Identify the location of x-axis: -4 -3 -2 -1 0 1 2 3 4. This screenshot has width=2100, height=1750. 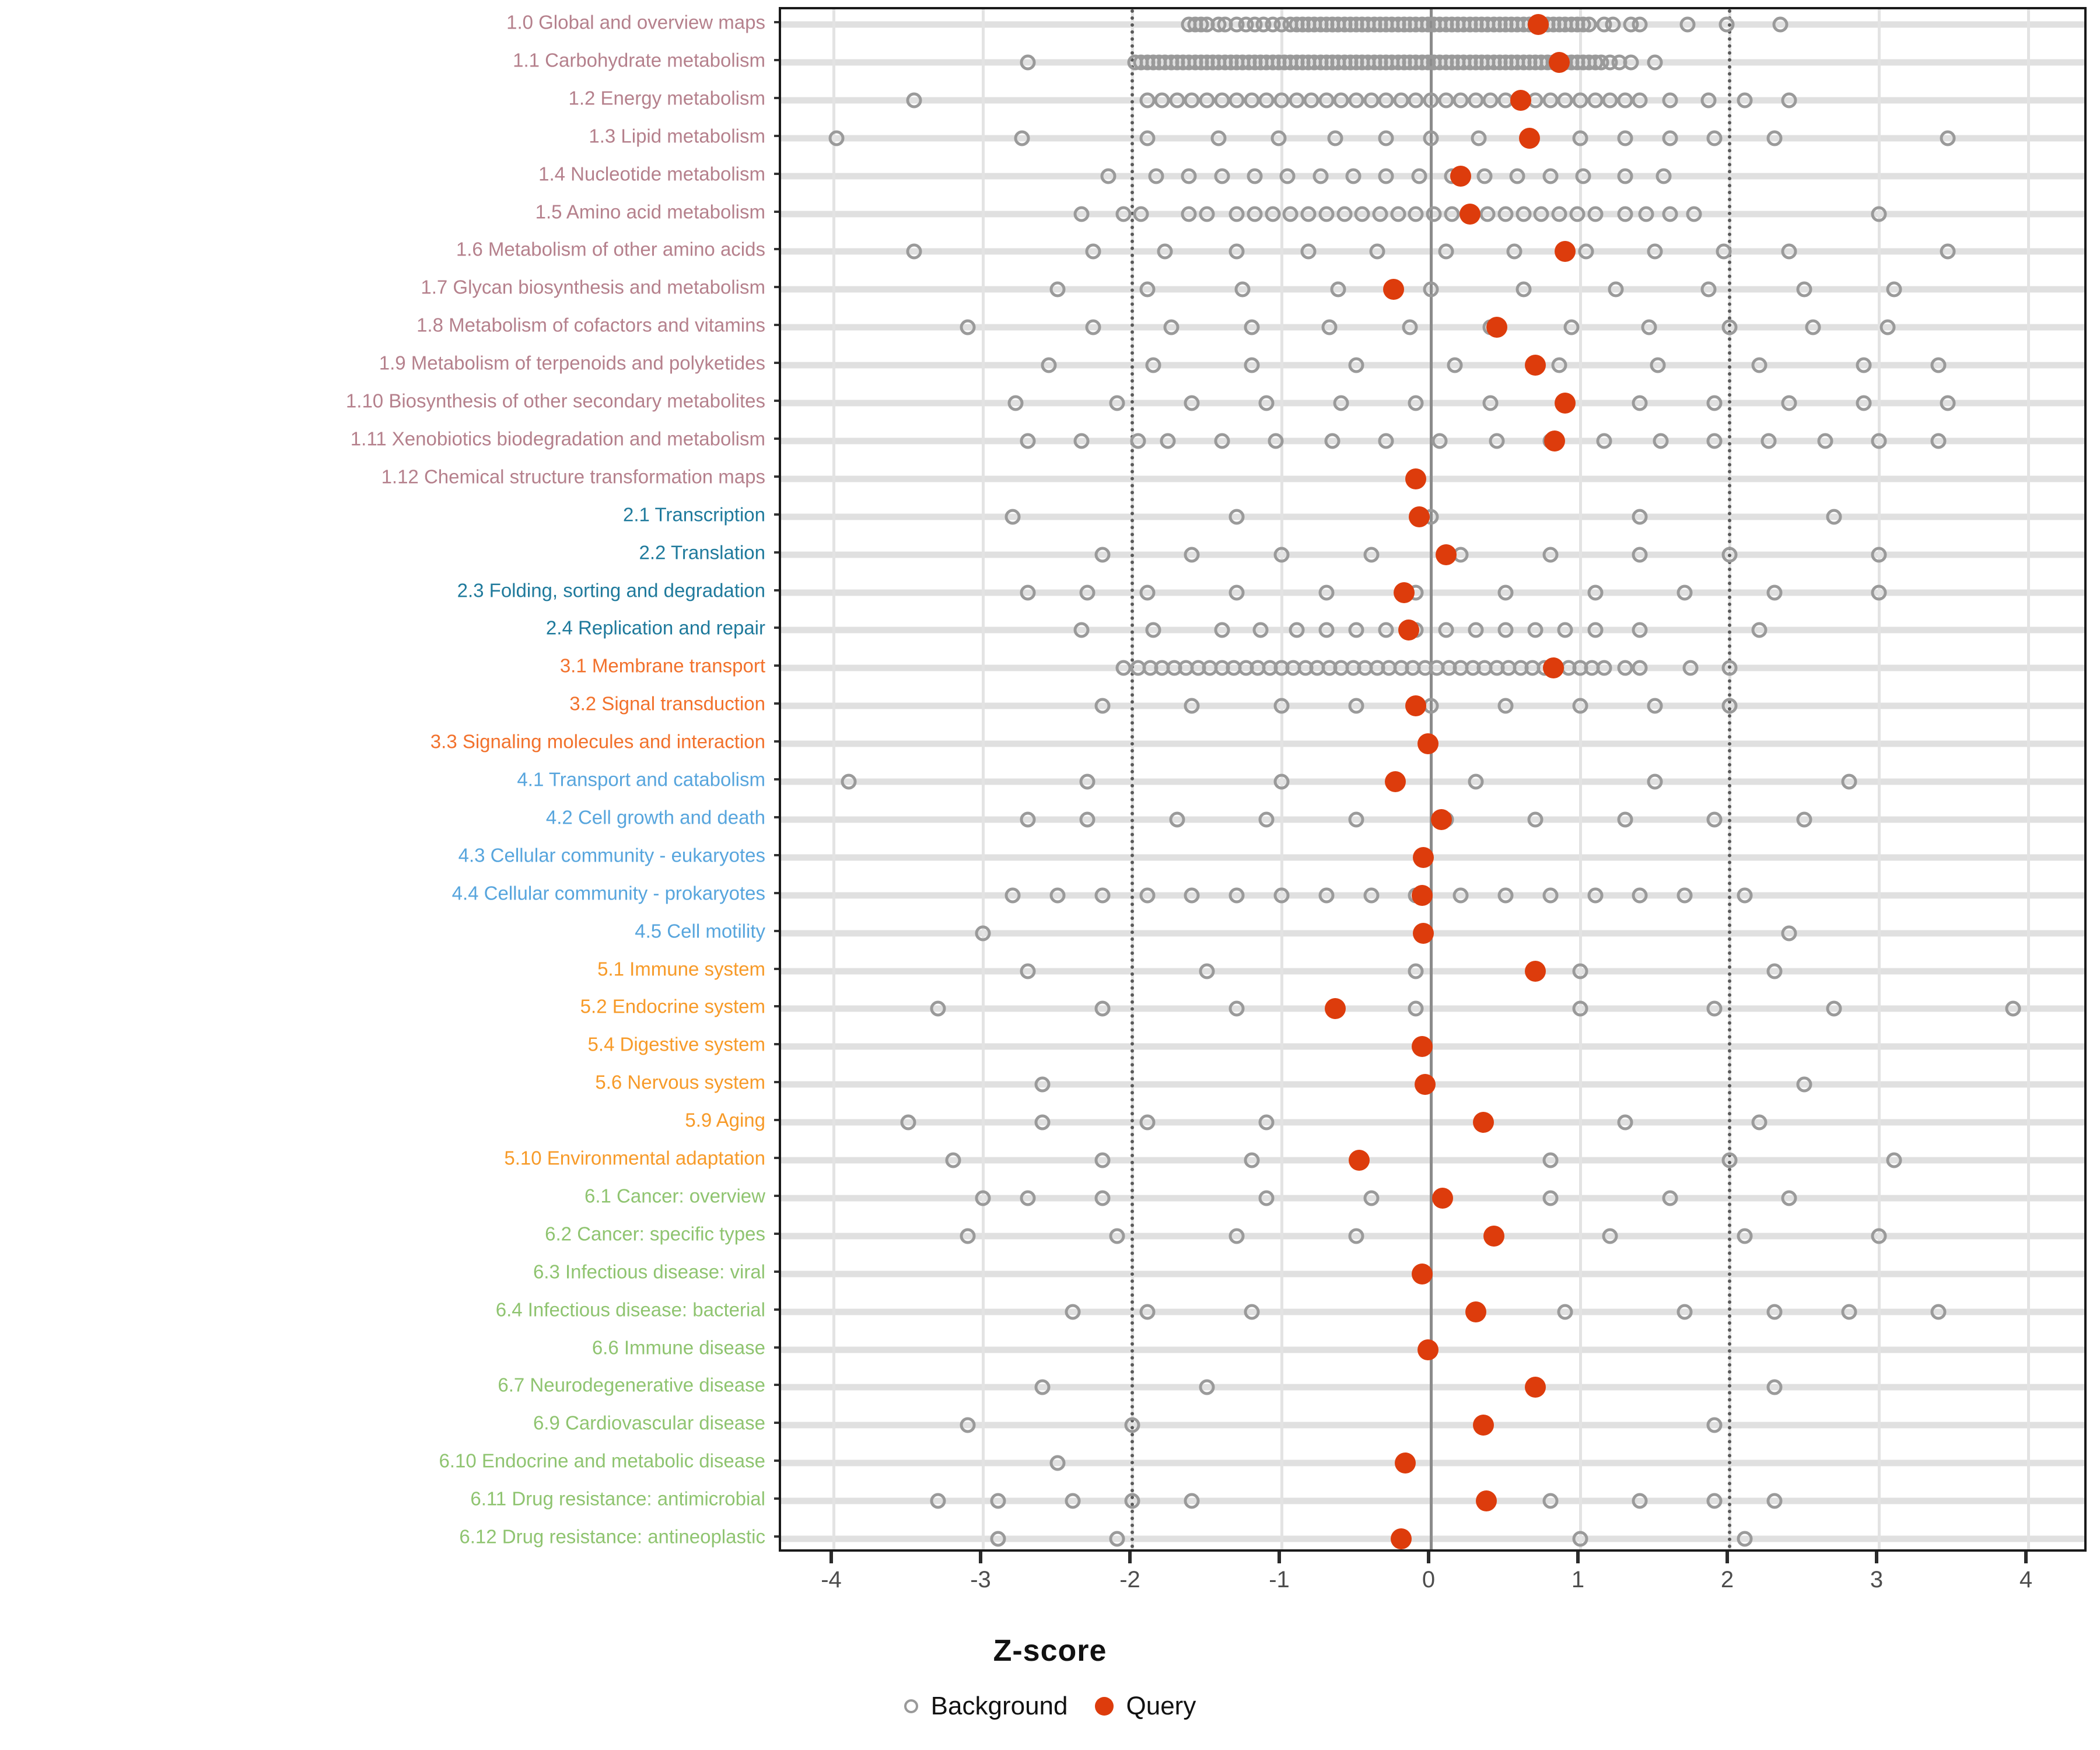
(1433, 1587).